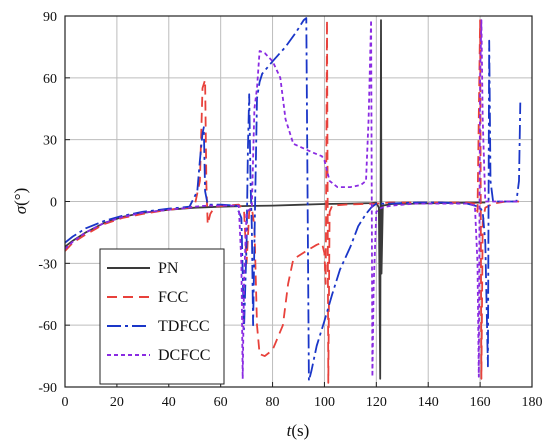 The width and height of the screenshot is (550, 445). I want to click on y-tick-label-60: 60, so click(50, 79).